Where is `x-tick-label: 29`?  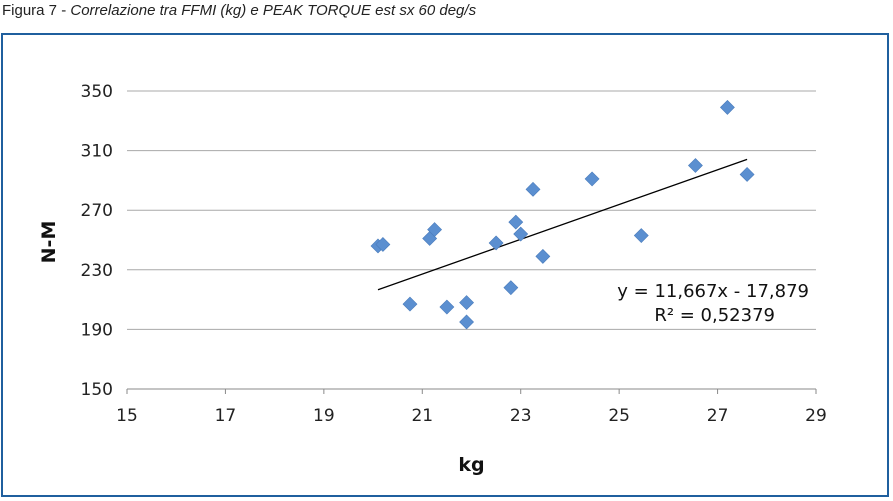 x-tick-label: 29 is located at coordinates (816, 416).